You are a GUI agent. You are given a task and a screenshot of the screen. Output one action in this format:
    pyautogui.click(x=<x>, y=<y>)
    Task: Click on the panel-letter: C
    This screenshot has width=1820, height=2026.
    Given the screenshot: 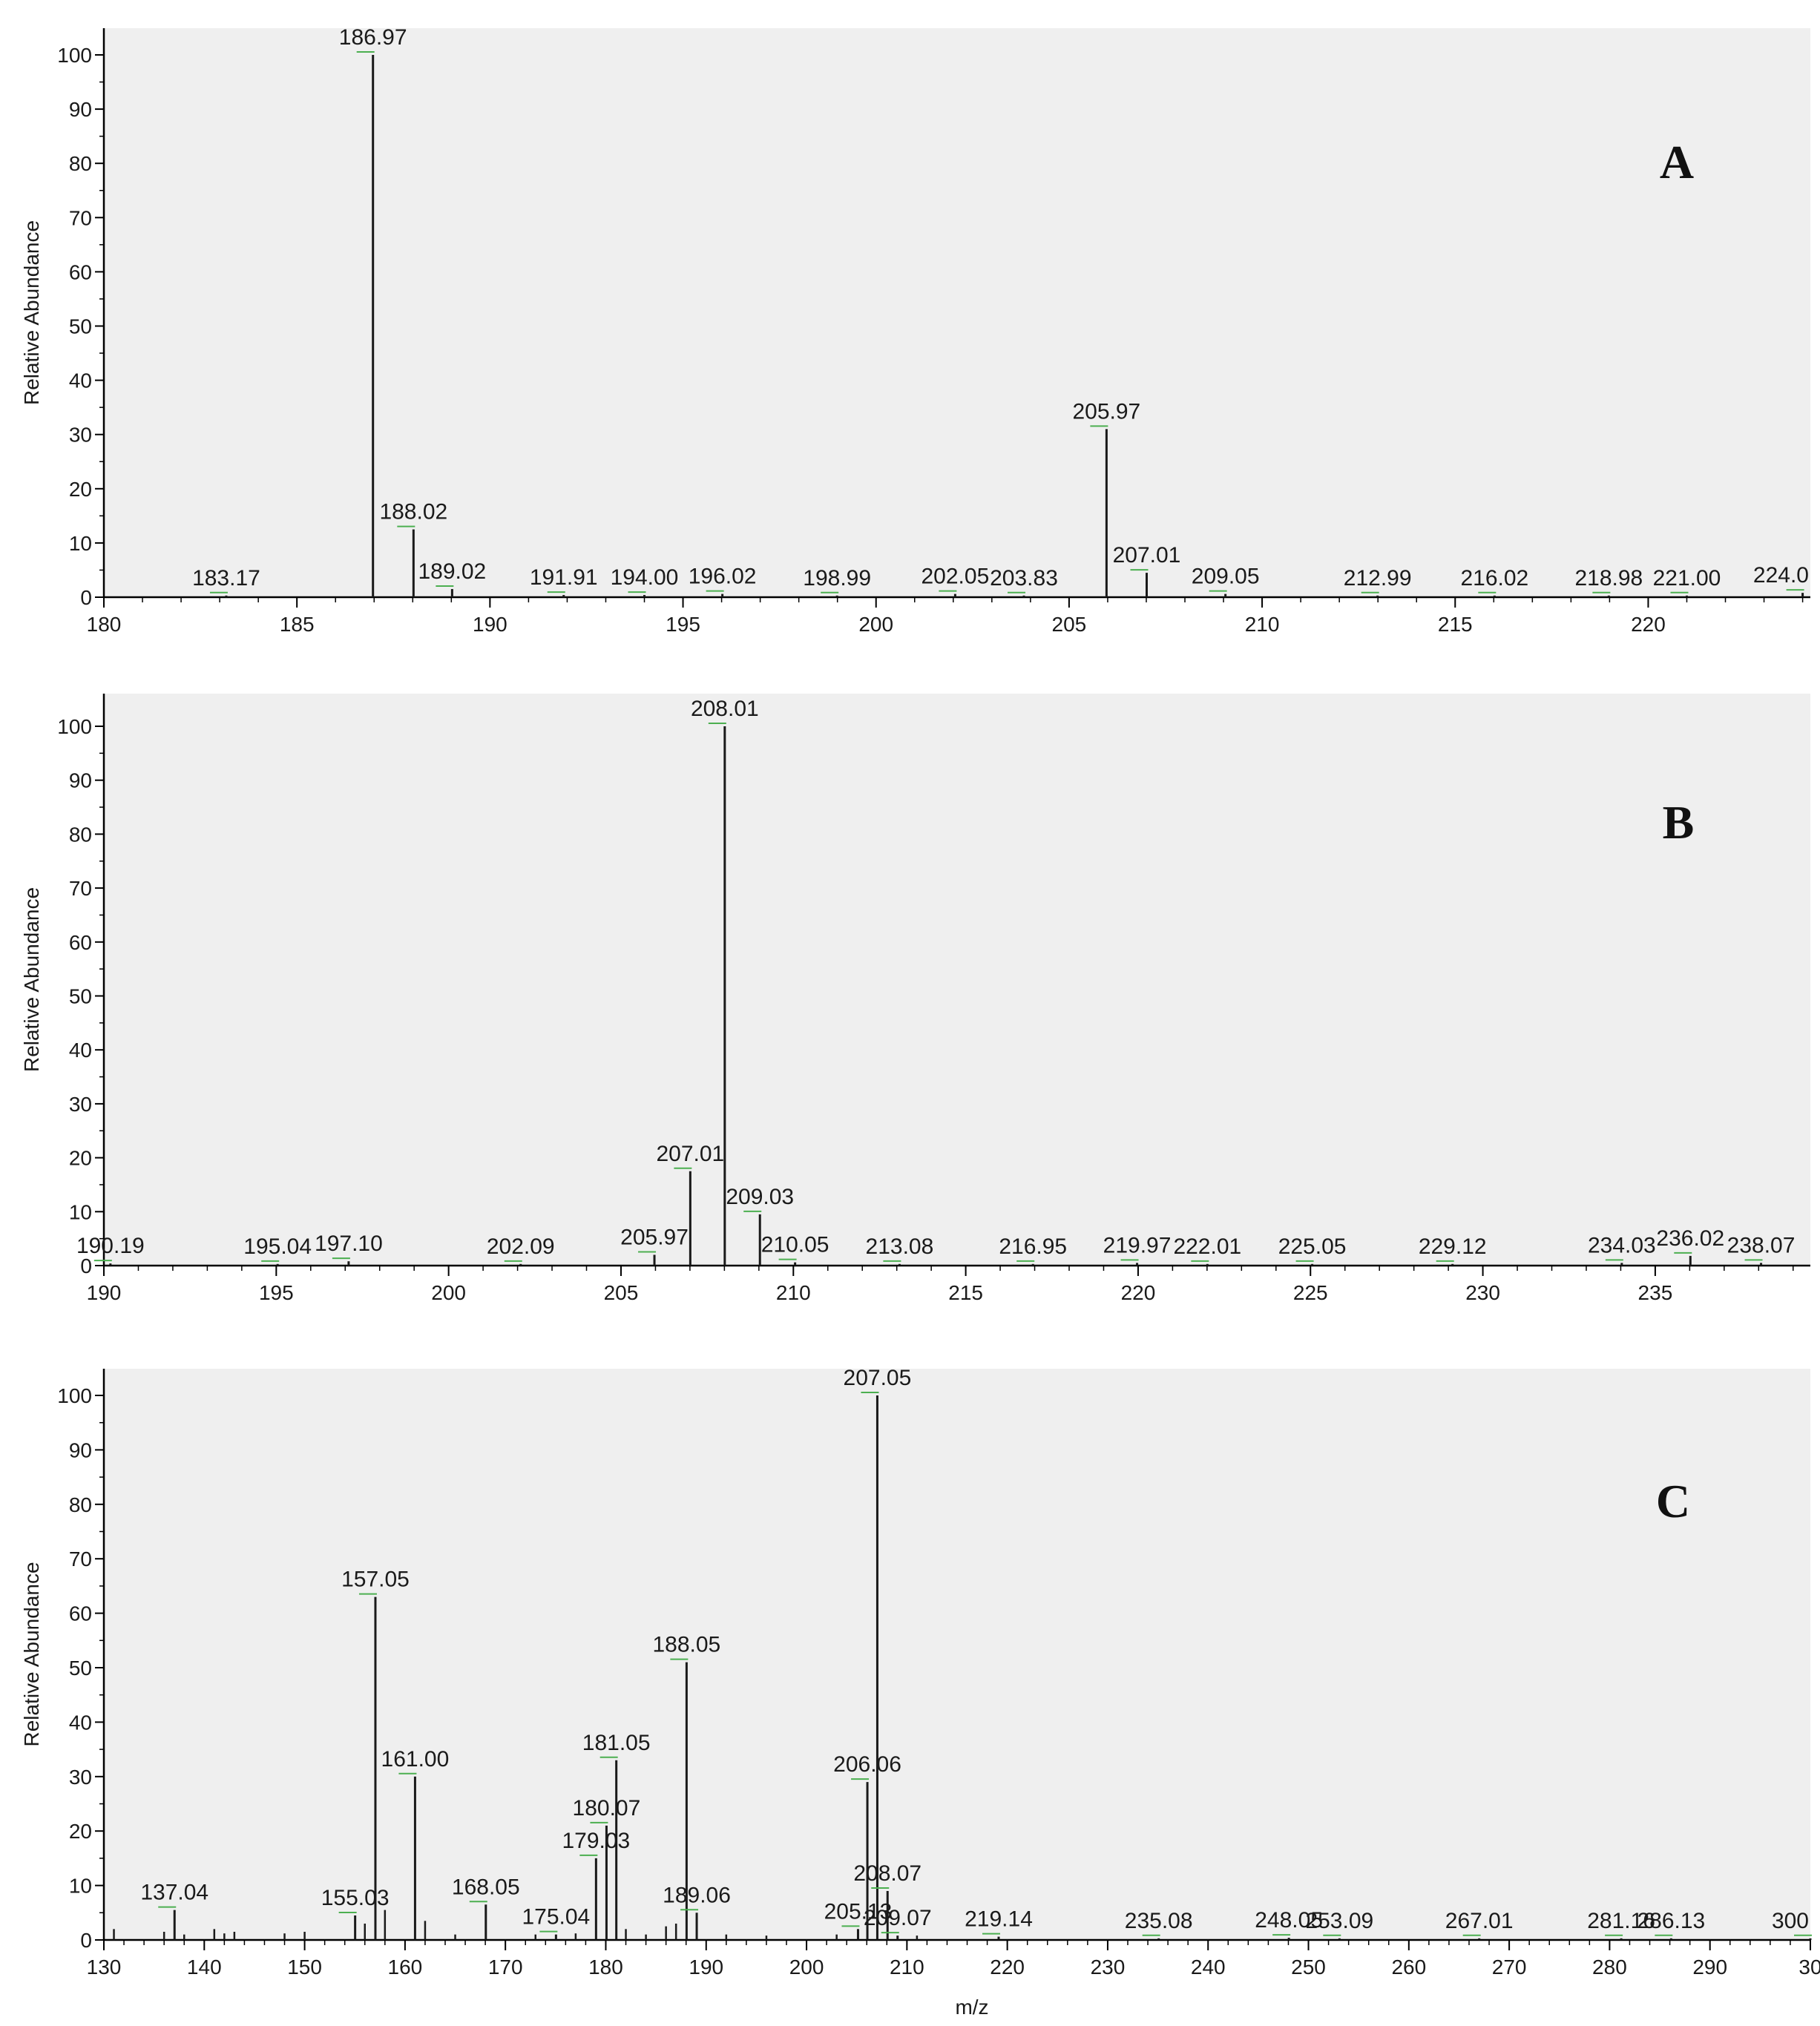 What is the action you would take?
    pyautogui.click(x=1673, y=1501)
    